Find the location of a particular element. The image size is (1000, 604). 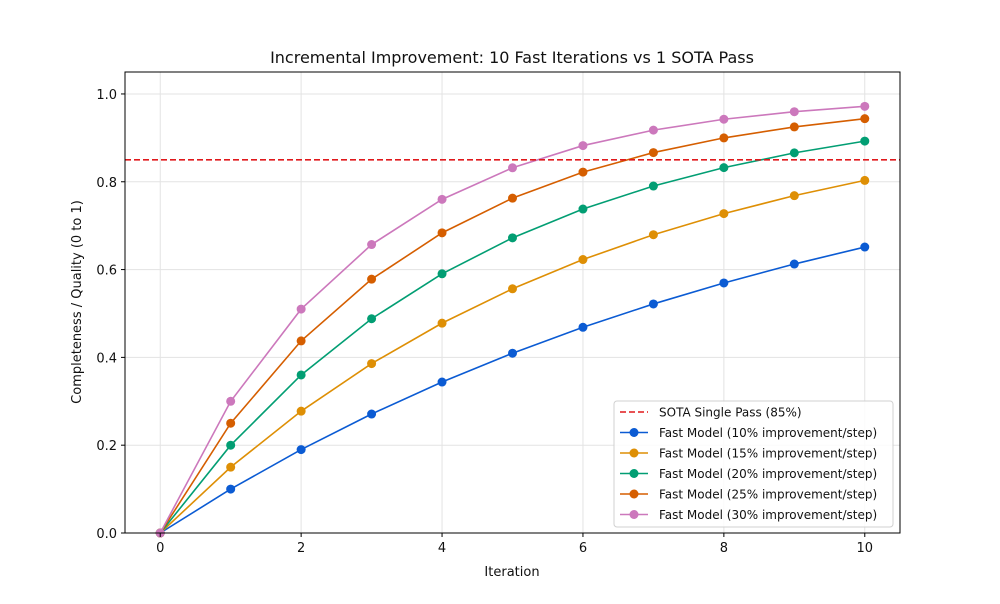

y-tick-label: 0.8 is located at coordinates (106, 183).